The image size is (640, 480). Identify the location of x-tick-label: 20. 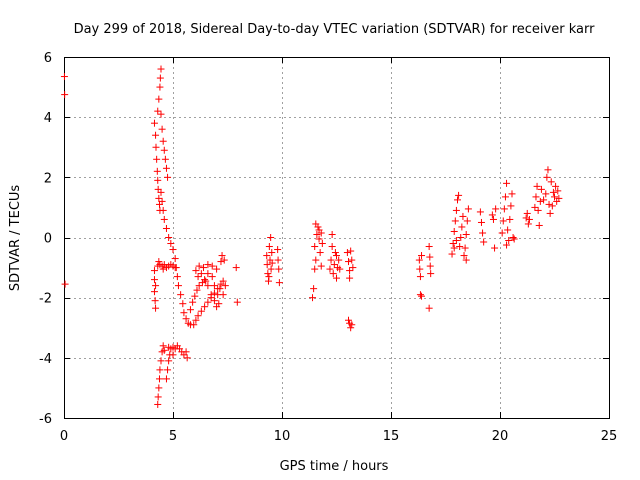
(500, 436).